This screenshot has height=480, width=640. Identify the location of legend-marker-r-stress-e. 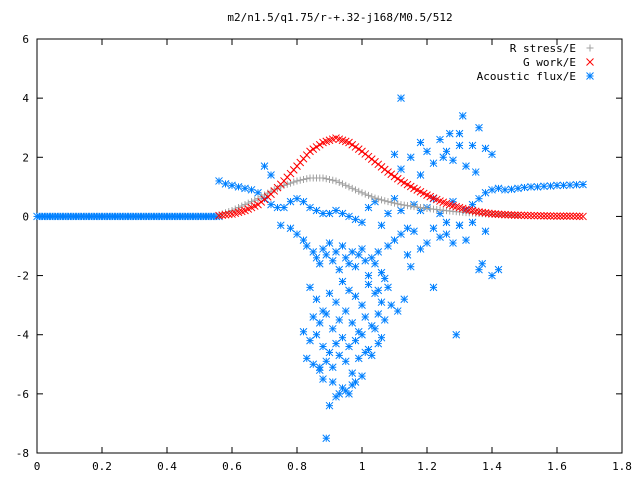
(590, 48).